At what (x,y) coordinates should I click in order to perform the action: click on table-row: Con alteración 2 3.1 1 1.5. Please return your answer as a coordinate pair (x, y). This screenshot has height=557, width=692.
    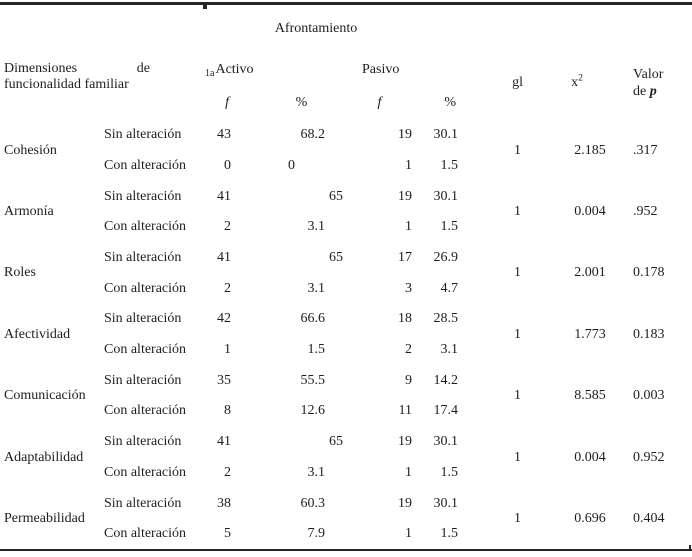
    Looking at the image, I should click on (346, 227).